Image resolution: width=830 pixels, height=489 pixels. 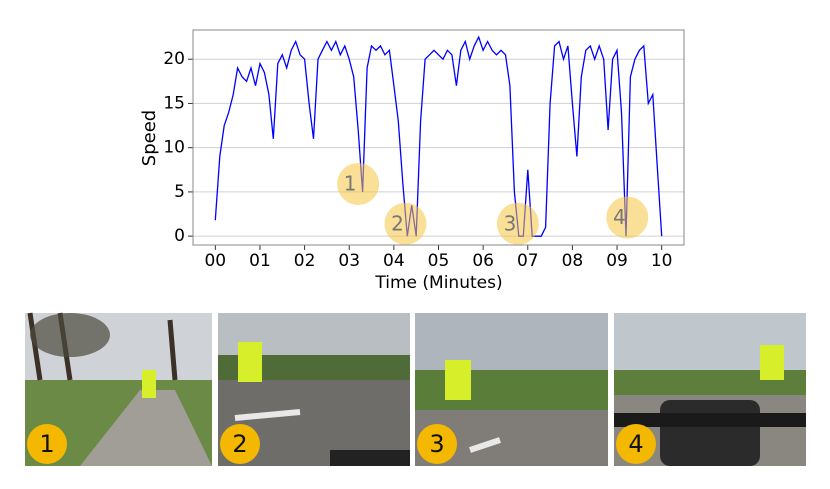 What do you see at coordinates (397, 223) in the screenshot?
I see `annotation-label: 2` at bounding box center [397, 223].